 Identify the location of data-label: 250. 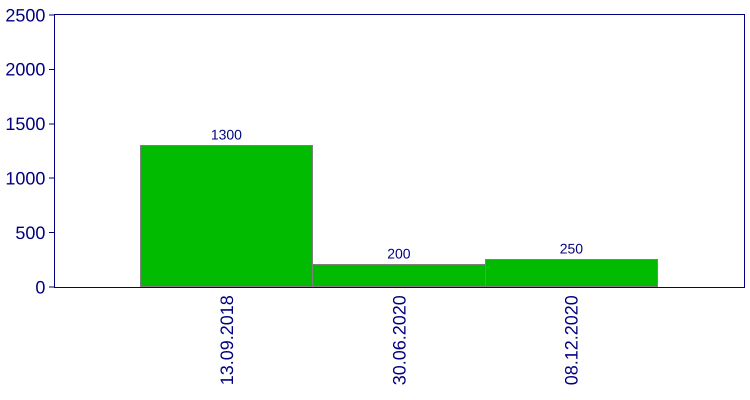
(572, 248).